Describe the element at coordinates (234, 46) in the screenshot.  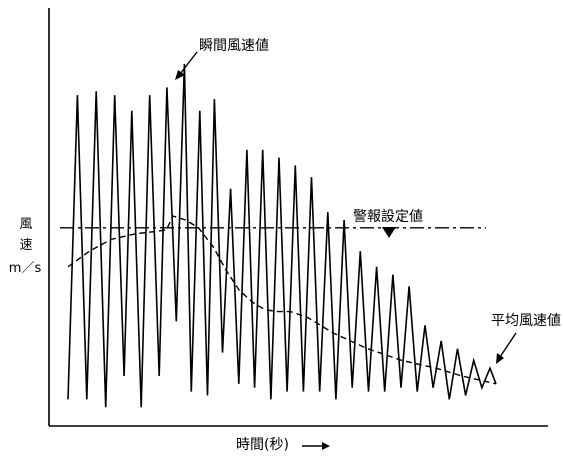
I see `annotation-instant-label: 瞬間風速値` at that location.